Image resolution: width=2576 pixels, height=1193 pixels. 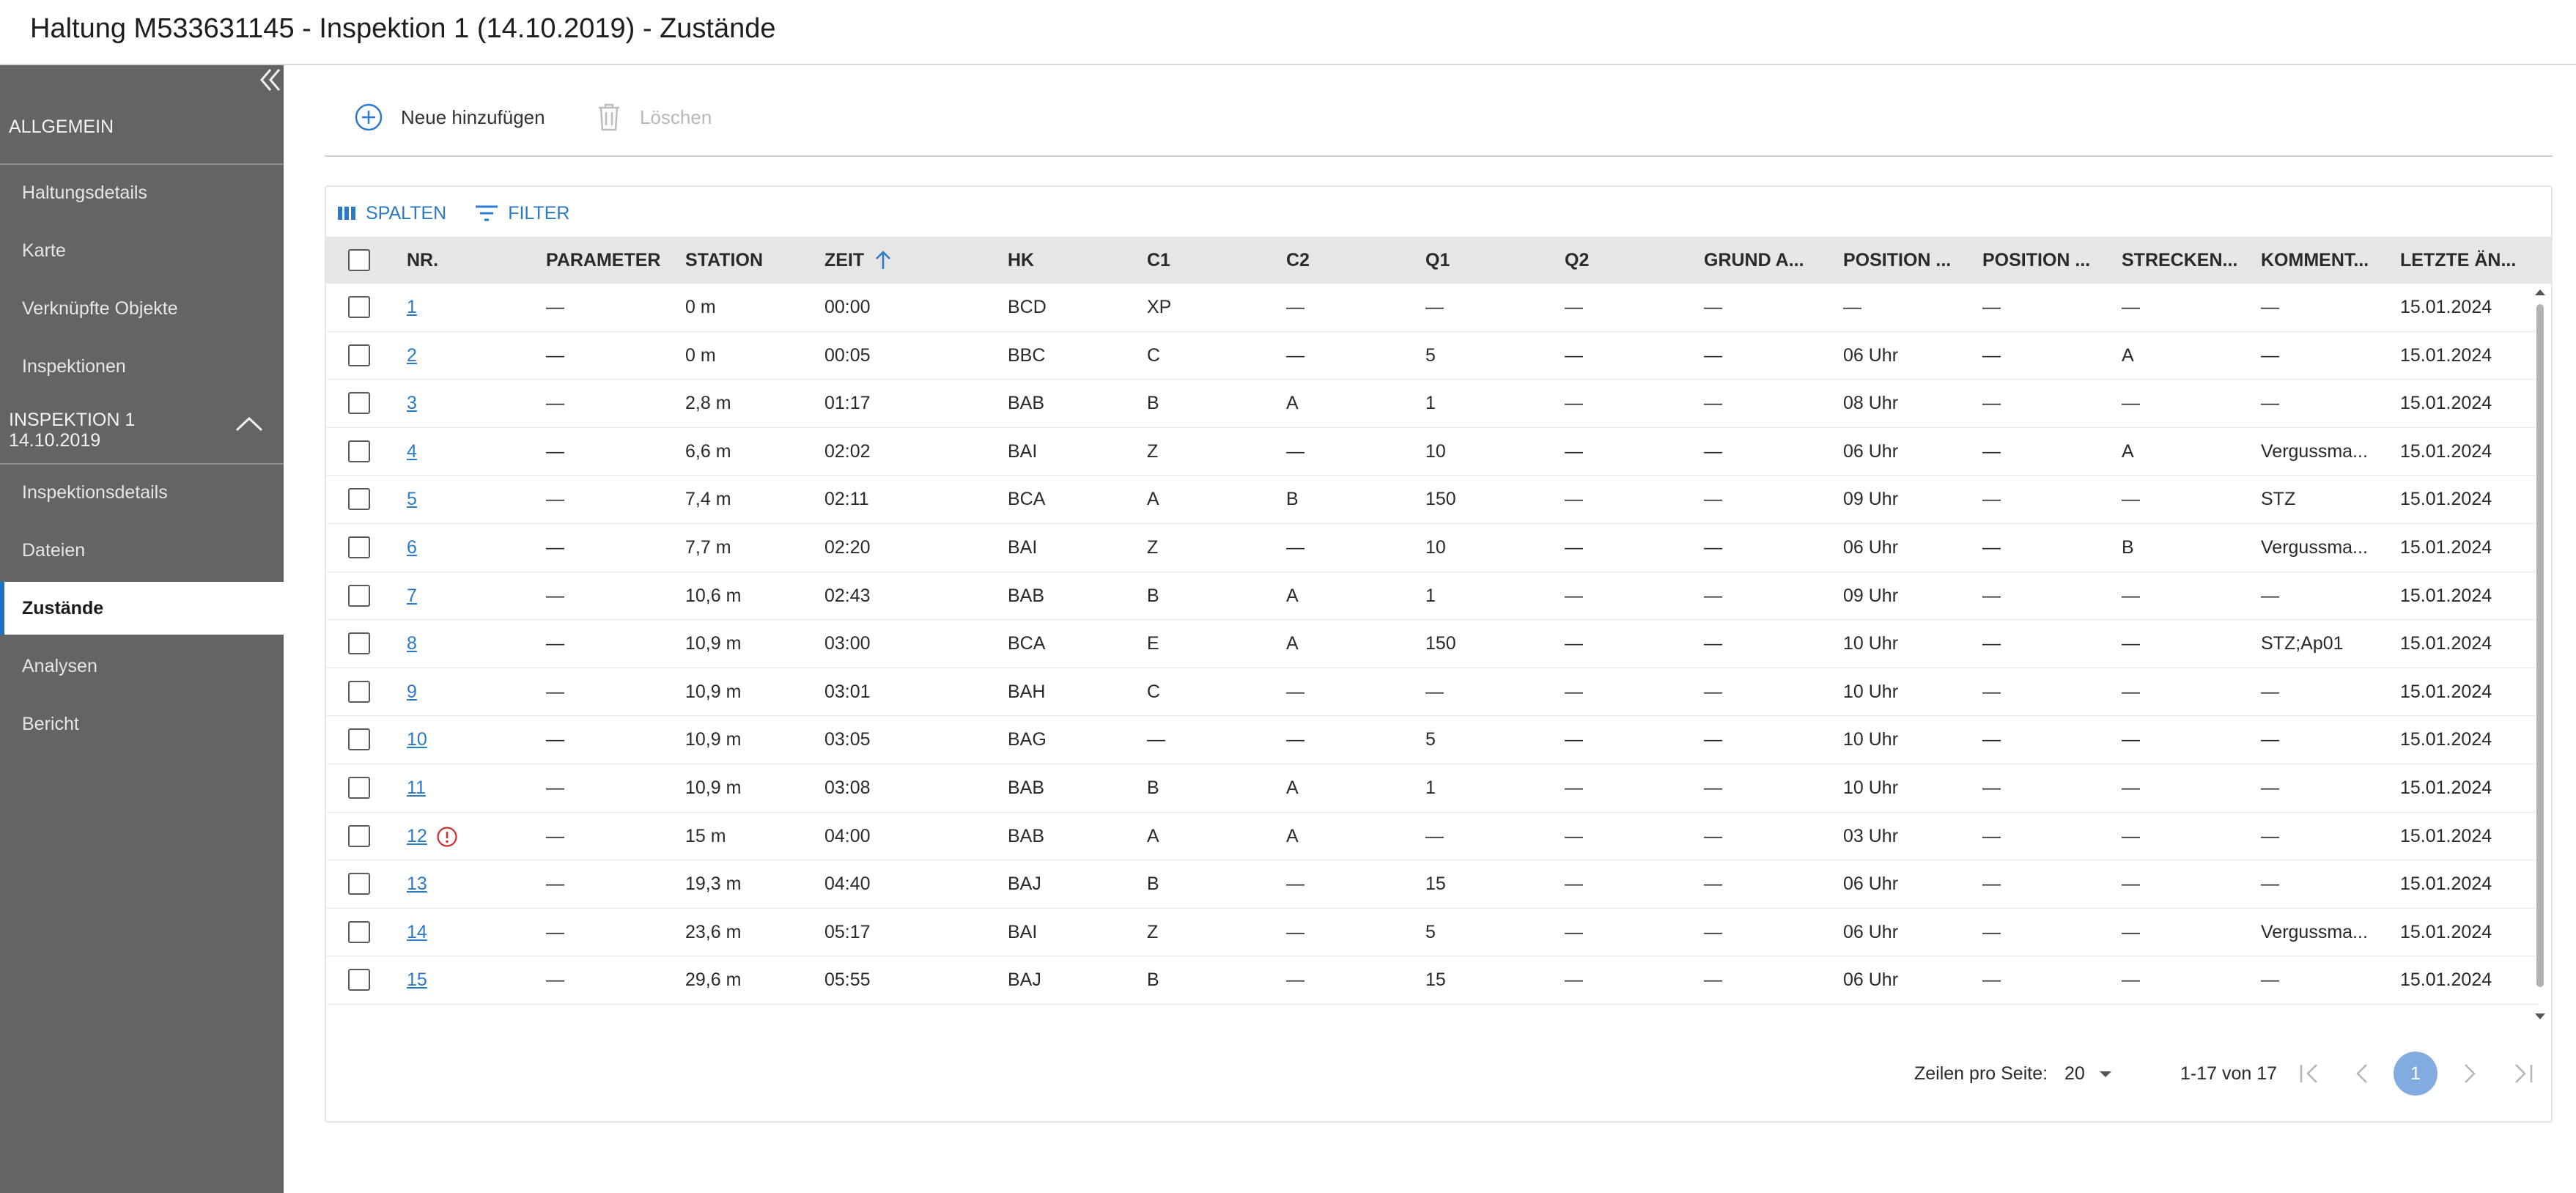 I want to click on sidebar-item-inspektionen: Inspektionen, so click(x=74, y=367).